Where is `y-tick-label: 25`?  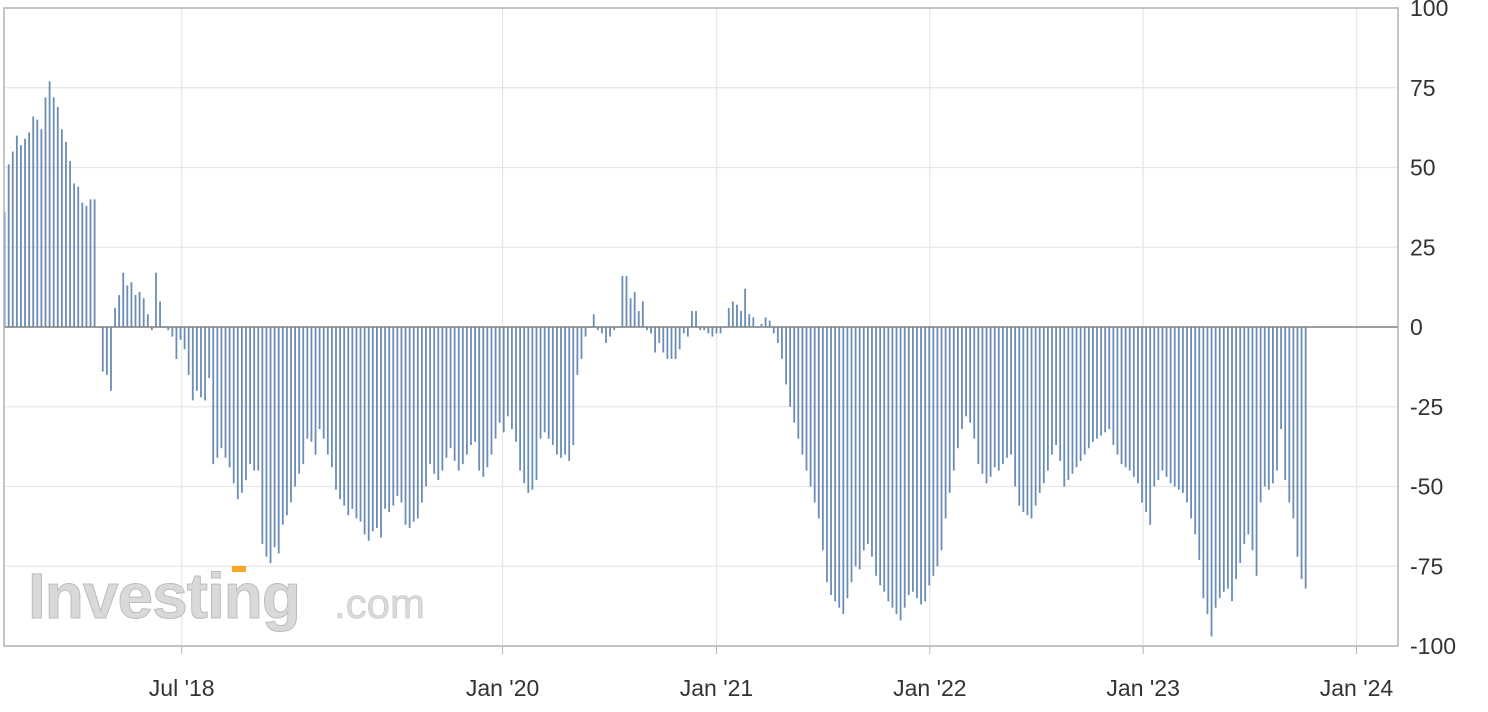
y-tick-label: 25 is located at coordinates (1423, 247).